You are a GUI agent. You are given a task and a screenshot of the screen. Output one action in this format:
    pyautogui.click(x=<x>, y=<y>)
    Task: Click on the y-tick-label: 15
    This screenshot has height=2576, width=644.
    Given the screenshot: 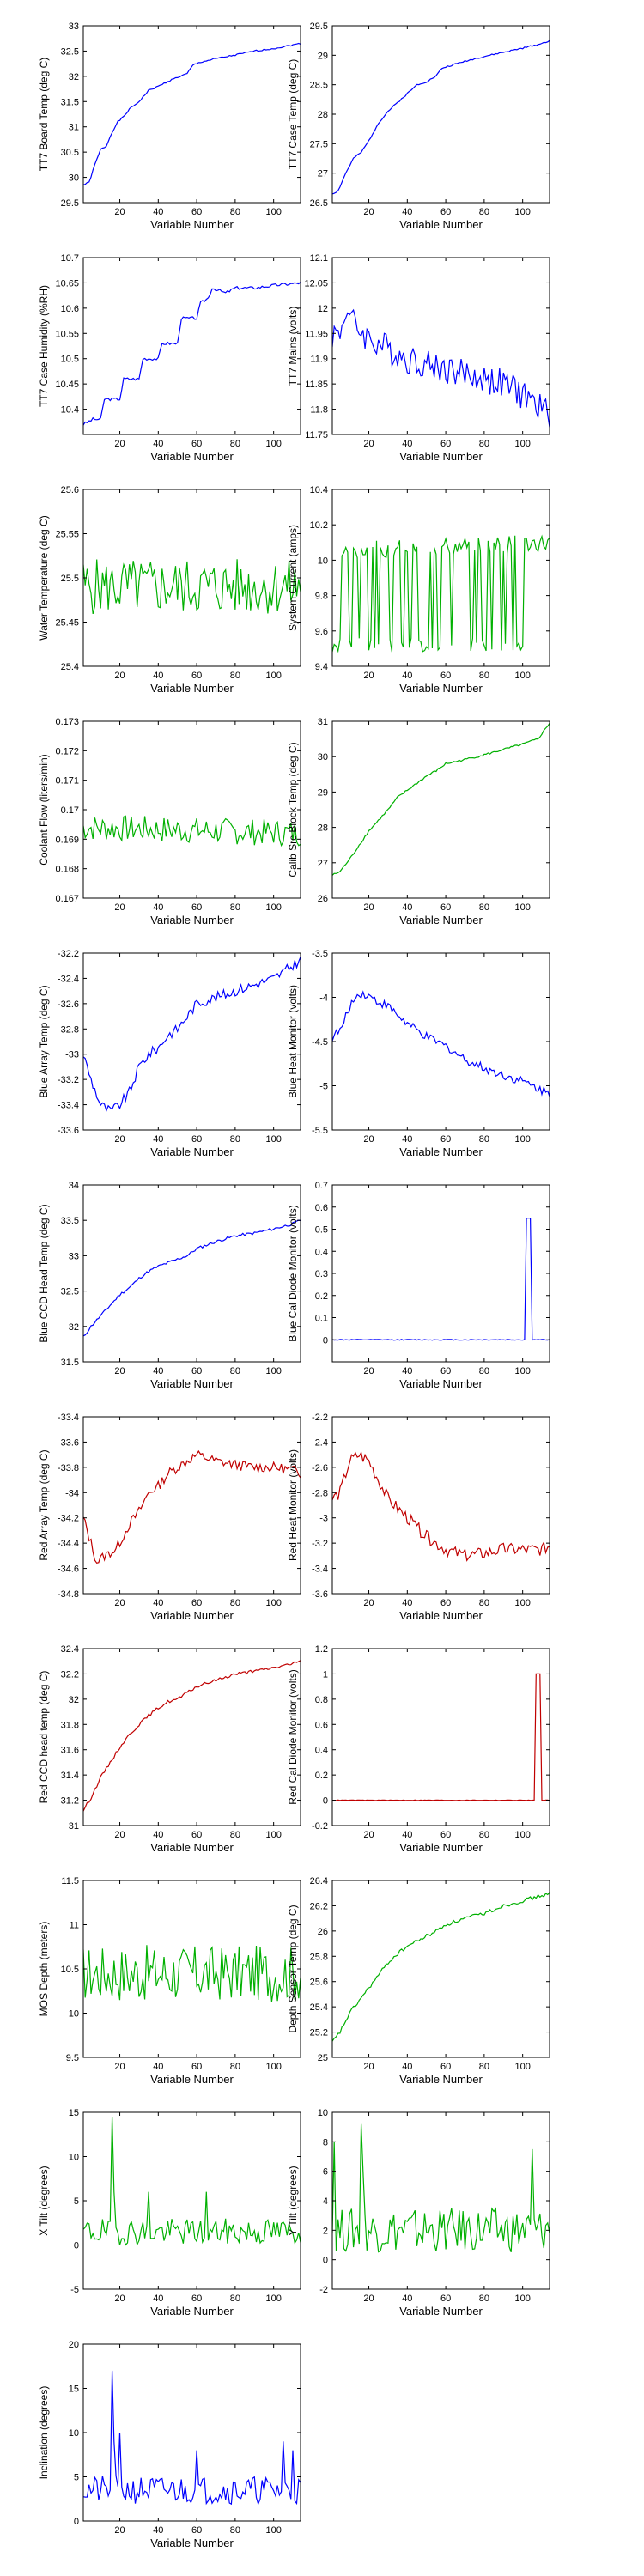 What is the action you would take?
    pyautogui.click(x=74, y=2390)
    